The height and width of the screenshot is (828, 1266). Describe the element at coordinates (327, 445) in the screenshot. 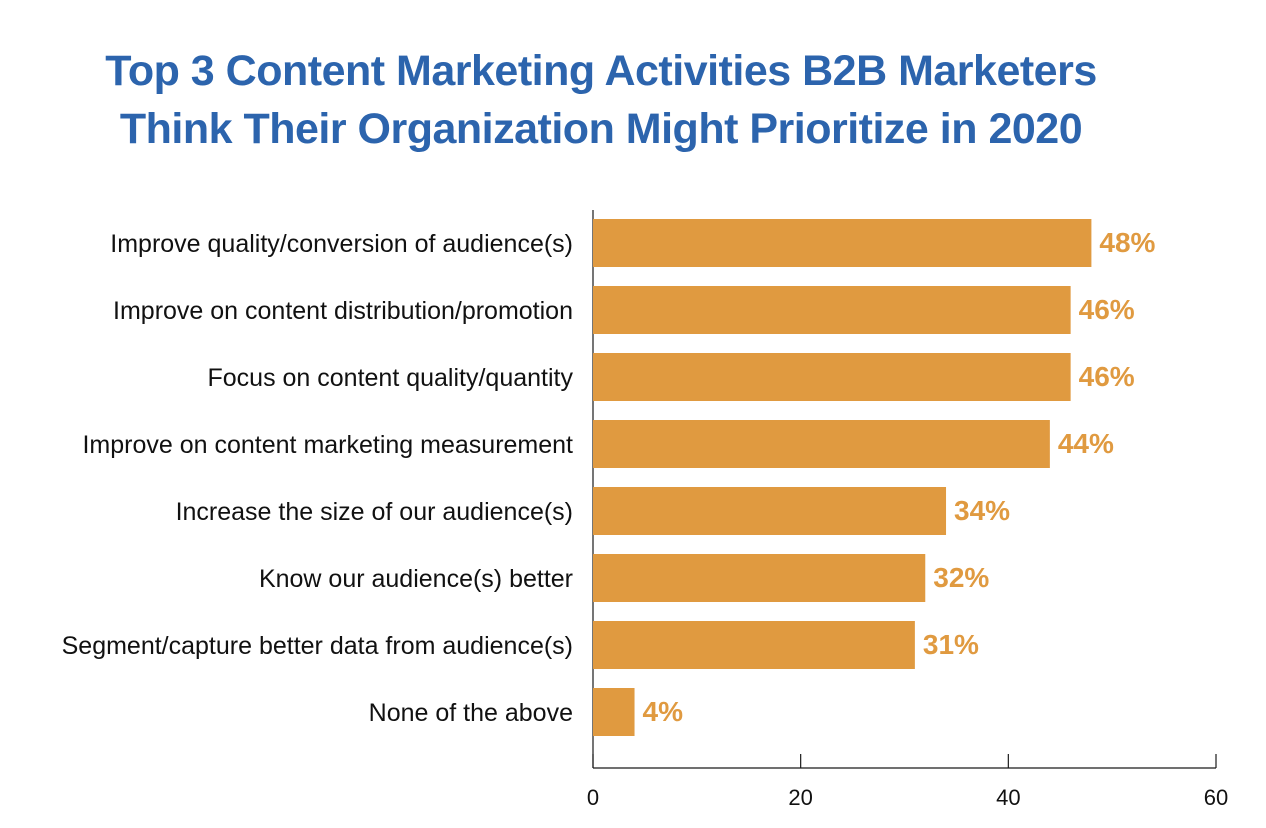

I see `category-label: Improve on content marketing measurement` at that location.